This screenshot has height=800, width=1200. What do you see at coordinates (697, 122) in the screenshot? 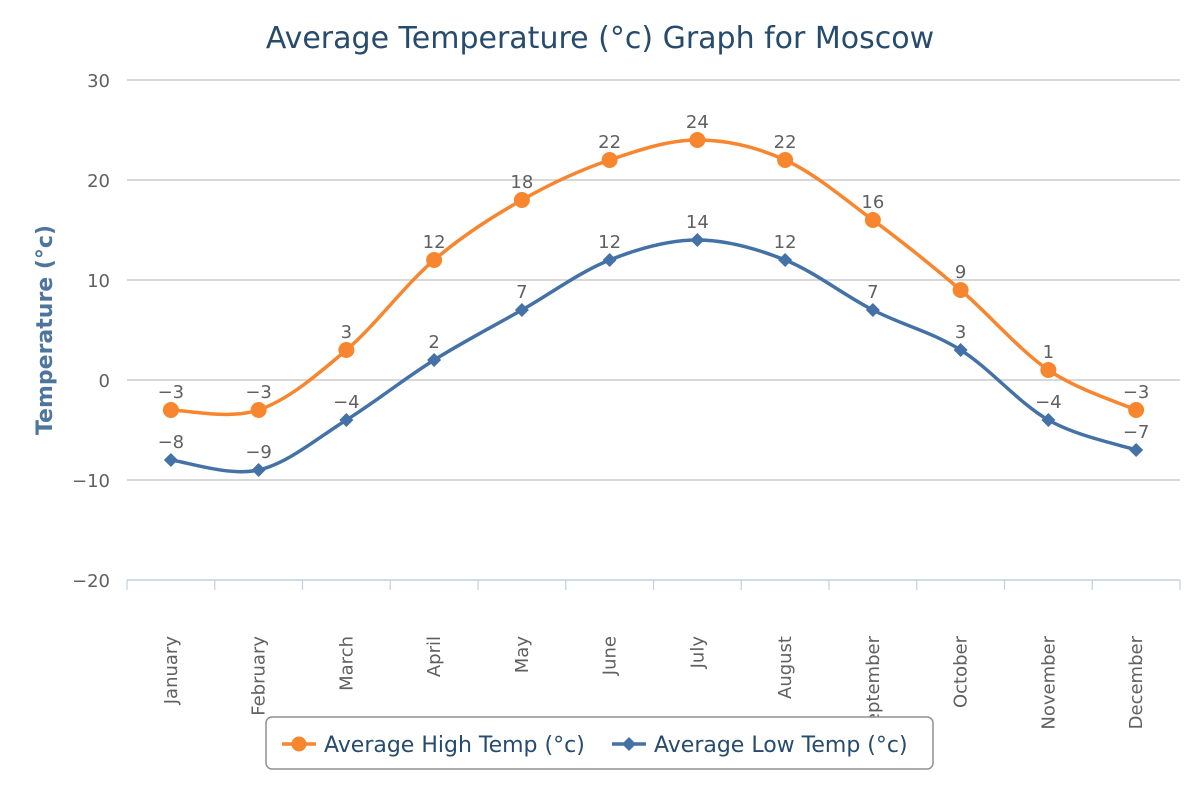
I see `data-label: 24` at bounding box center [697, 122].